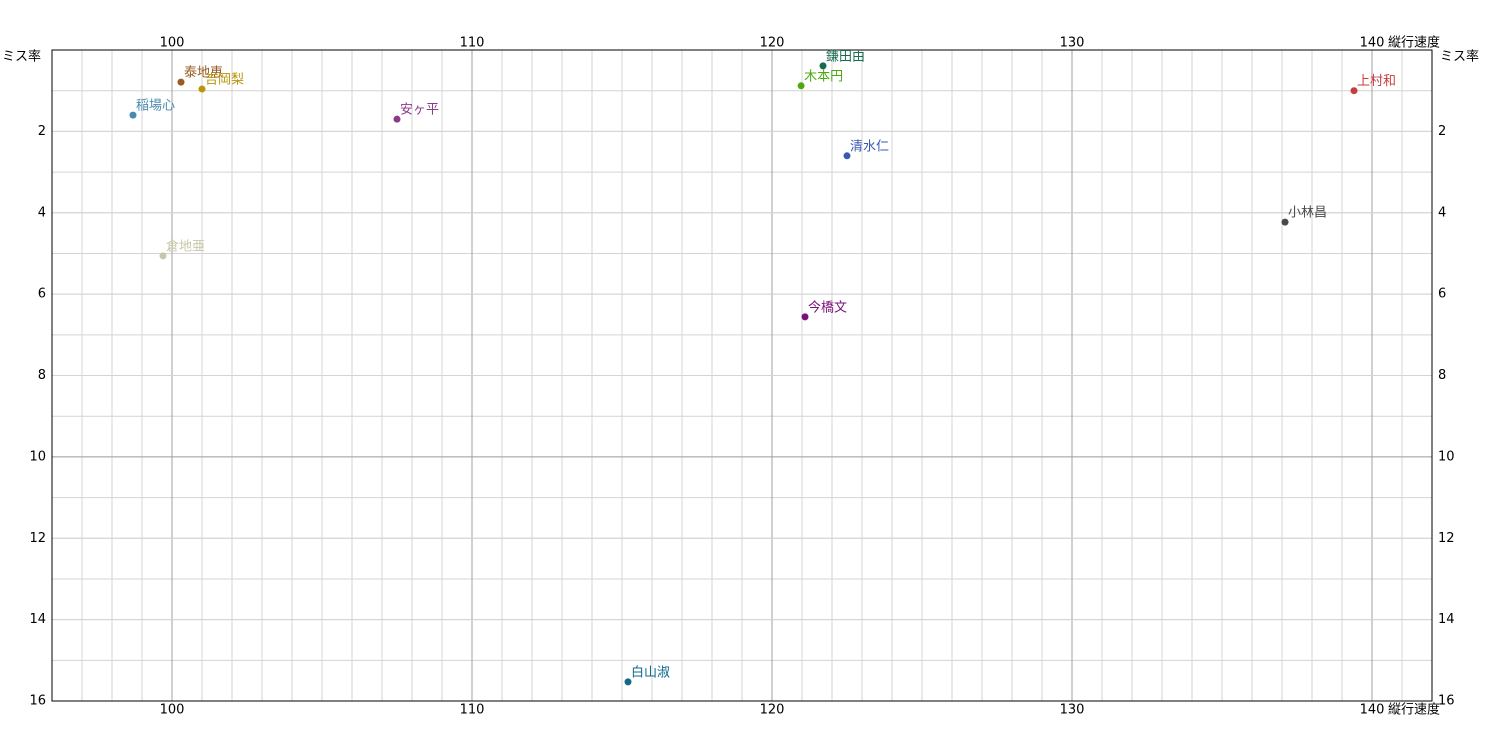 This screenshot has height=751, width=1485. Describe the element at coordinates (1072, 43) in the screenshot. I see `x-tick-label-top: 130` at that location.